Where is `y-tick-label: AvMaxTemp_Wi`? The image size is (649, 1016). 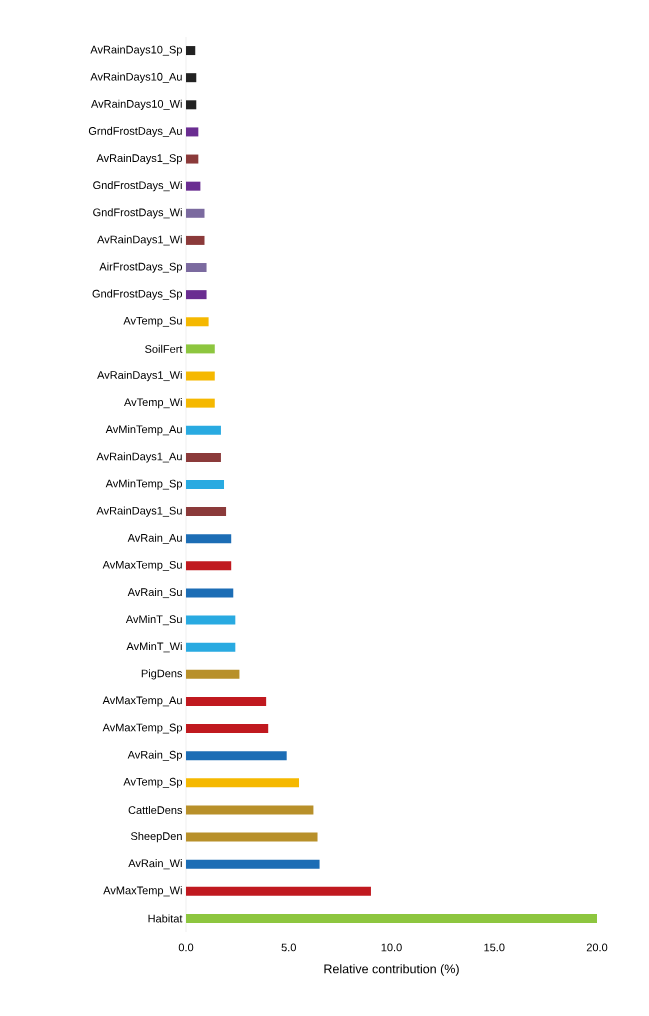 y-tick-label: AvMaxTemp_Wi is located at coordinates (142, 891).